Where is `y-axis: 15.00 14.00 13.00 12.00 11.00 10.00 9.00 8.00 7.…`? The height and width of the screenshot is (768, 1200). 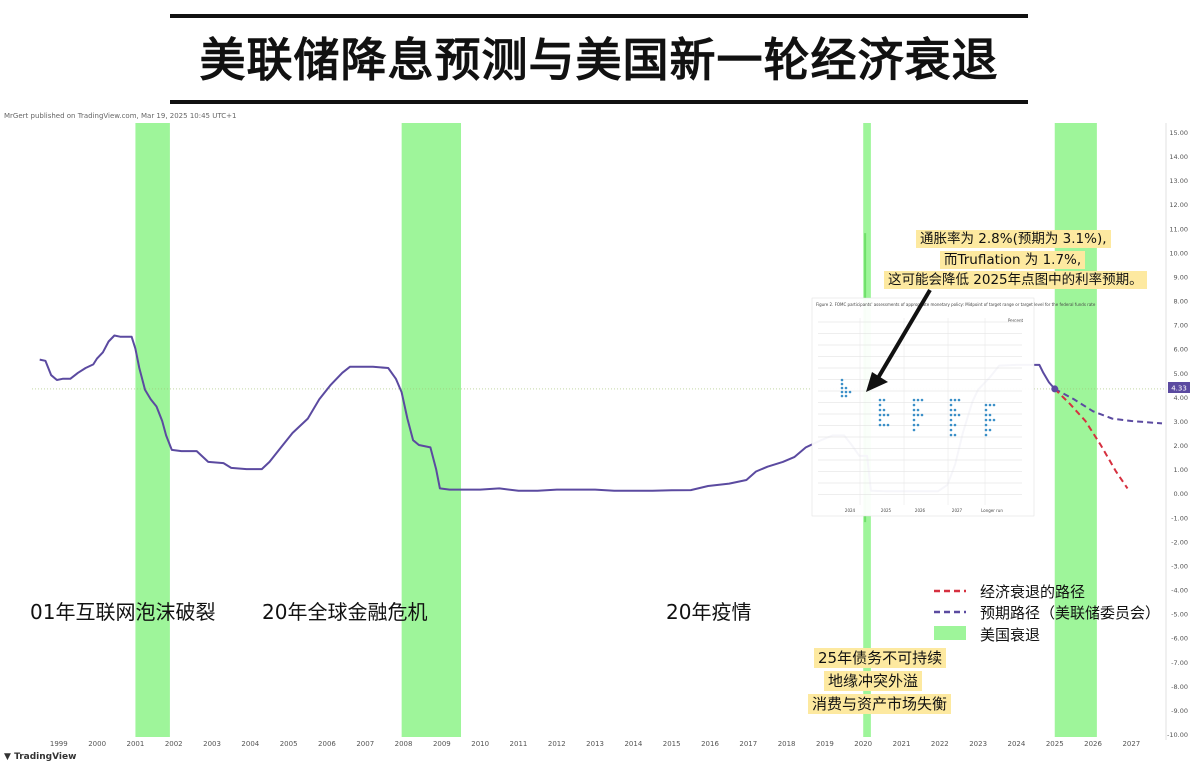 y-axis: 15.00 14.00 13.00 12.00 11.00 10.00 9.00 8.00 7.… is located at coordinates (1177, 434).